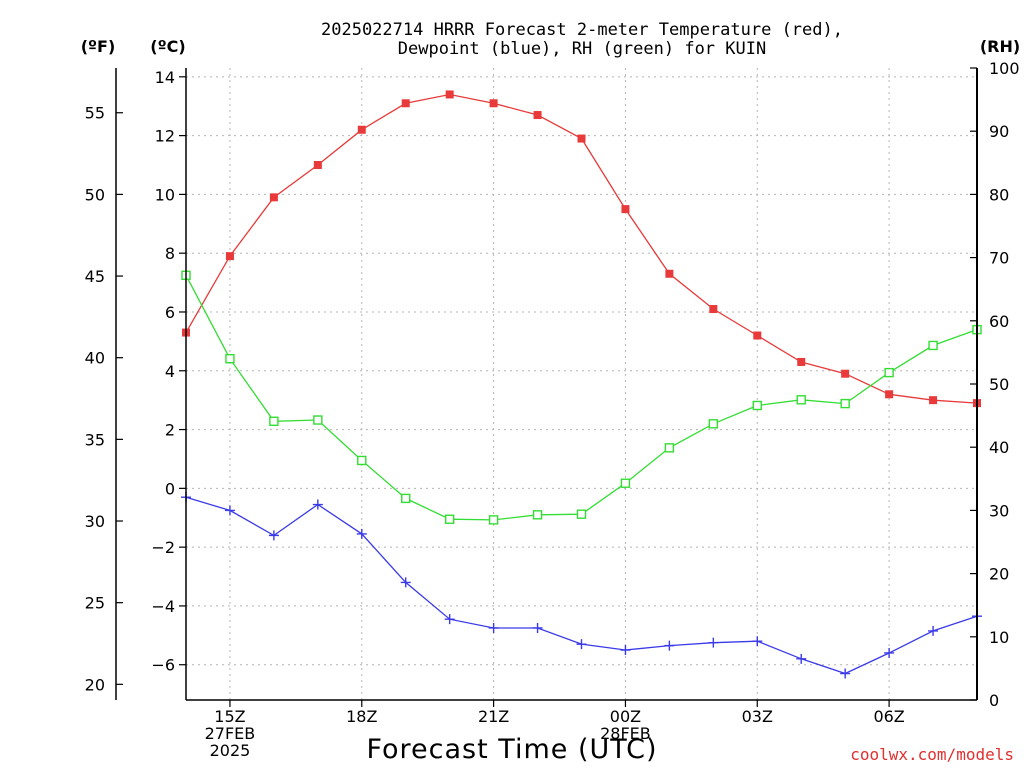 The height and width of the screenshot is (768, 1024). What do you see at coordinates (999, 194) in the screenshot?
I see `rh-tick-label: 80` at bounding box center [999, 194].